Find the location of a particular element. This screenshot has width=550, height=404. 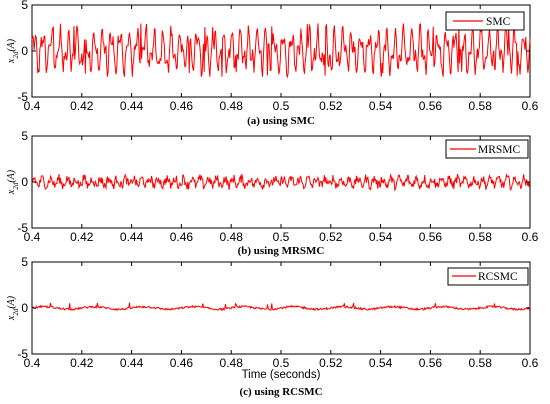

legend-rcsmc: RCSMC is located at coordinates (488, 276).